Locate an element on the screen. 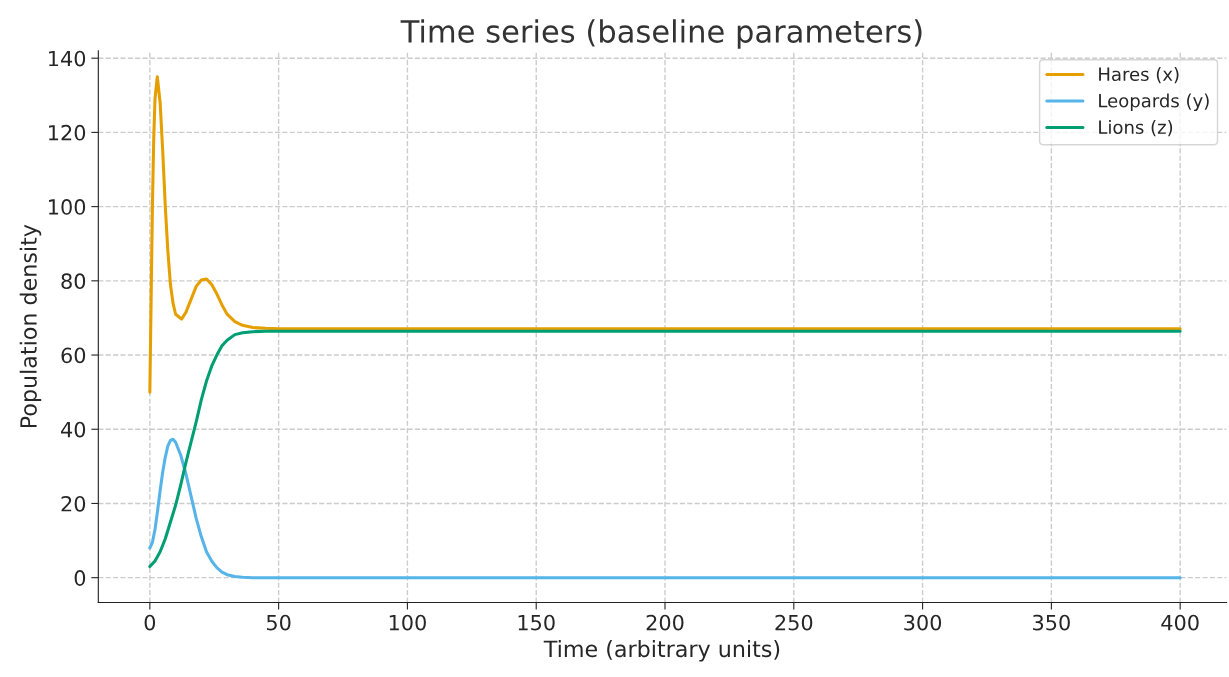 The width and height of the screenshot is (1229, 677). y-tick-label: 60 is located at coordinates (73, 355).